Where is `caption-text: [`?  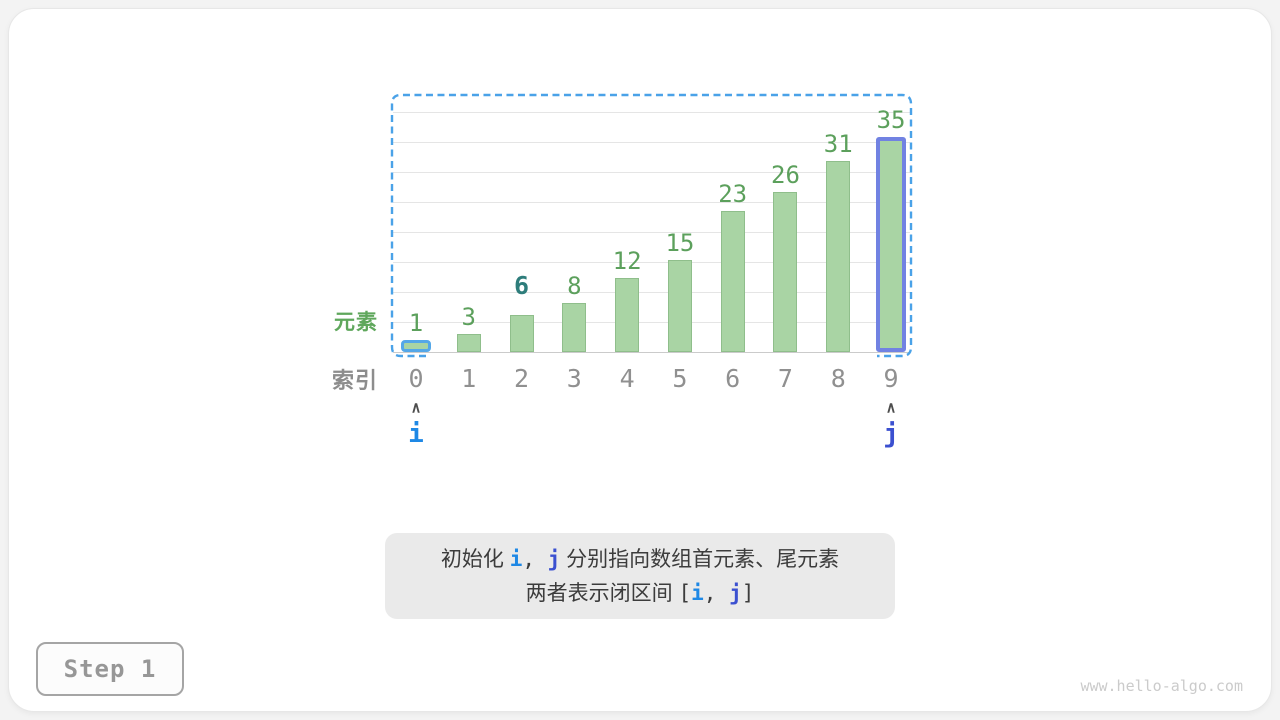 caption-text: [ is located at coordinates (685, 592).